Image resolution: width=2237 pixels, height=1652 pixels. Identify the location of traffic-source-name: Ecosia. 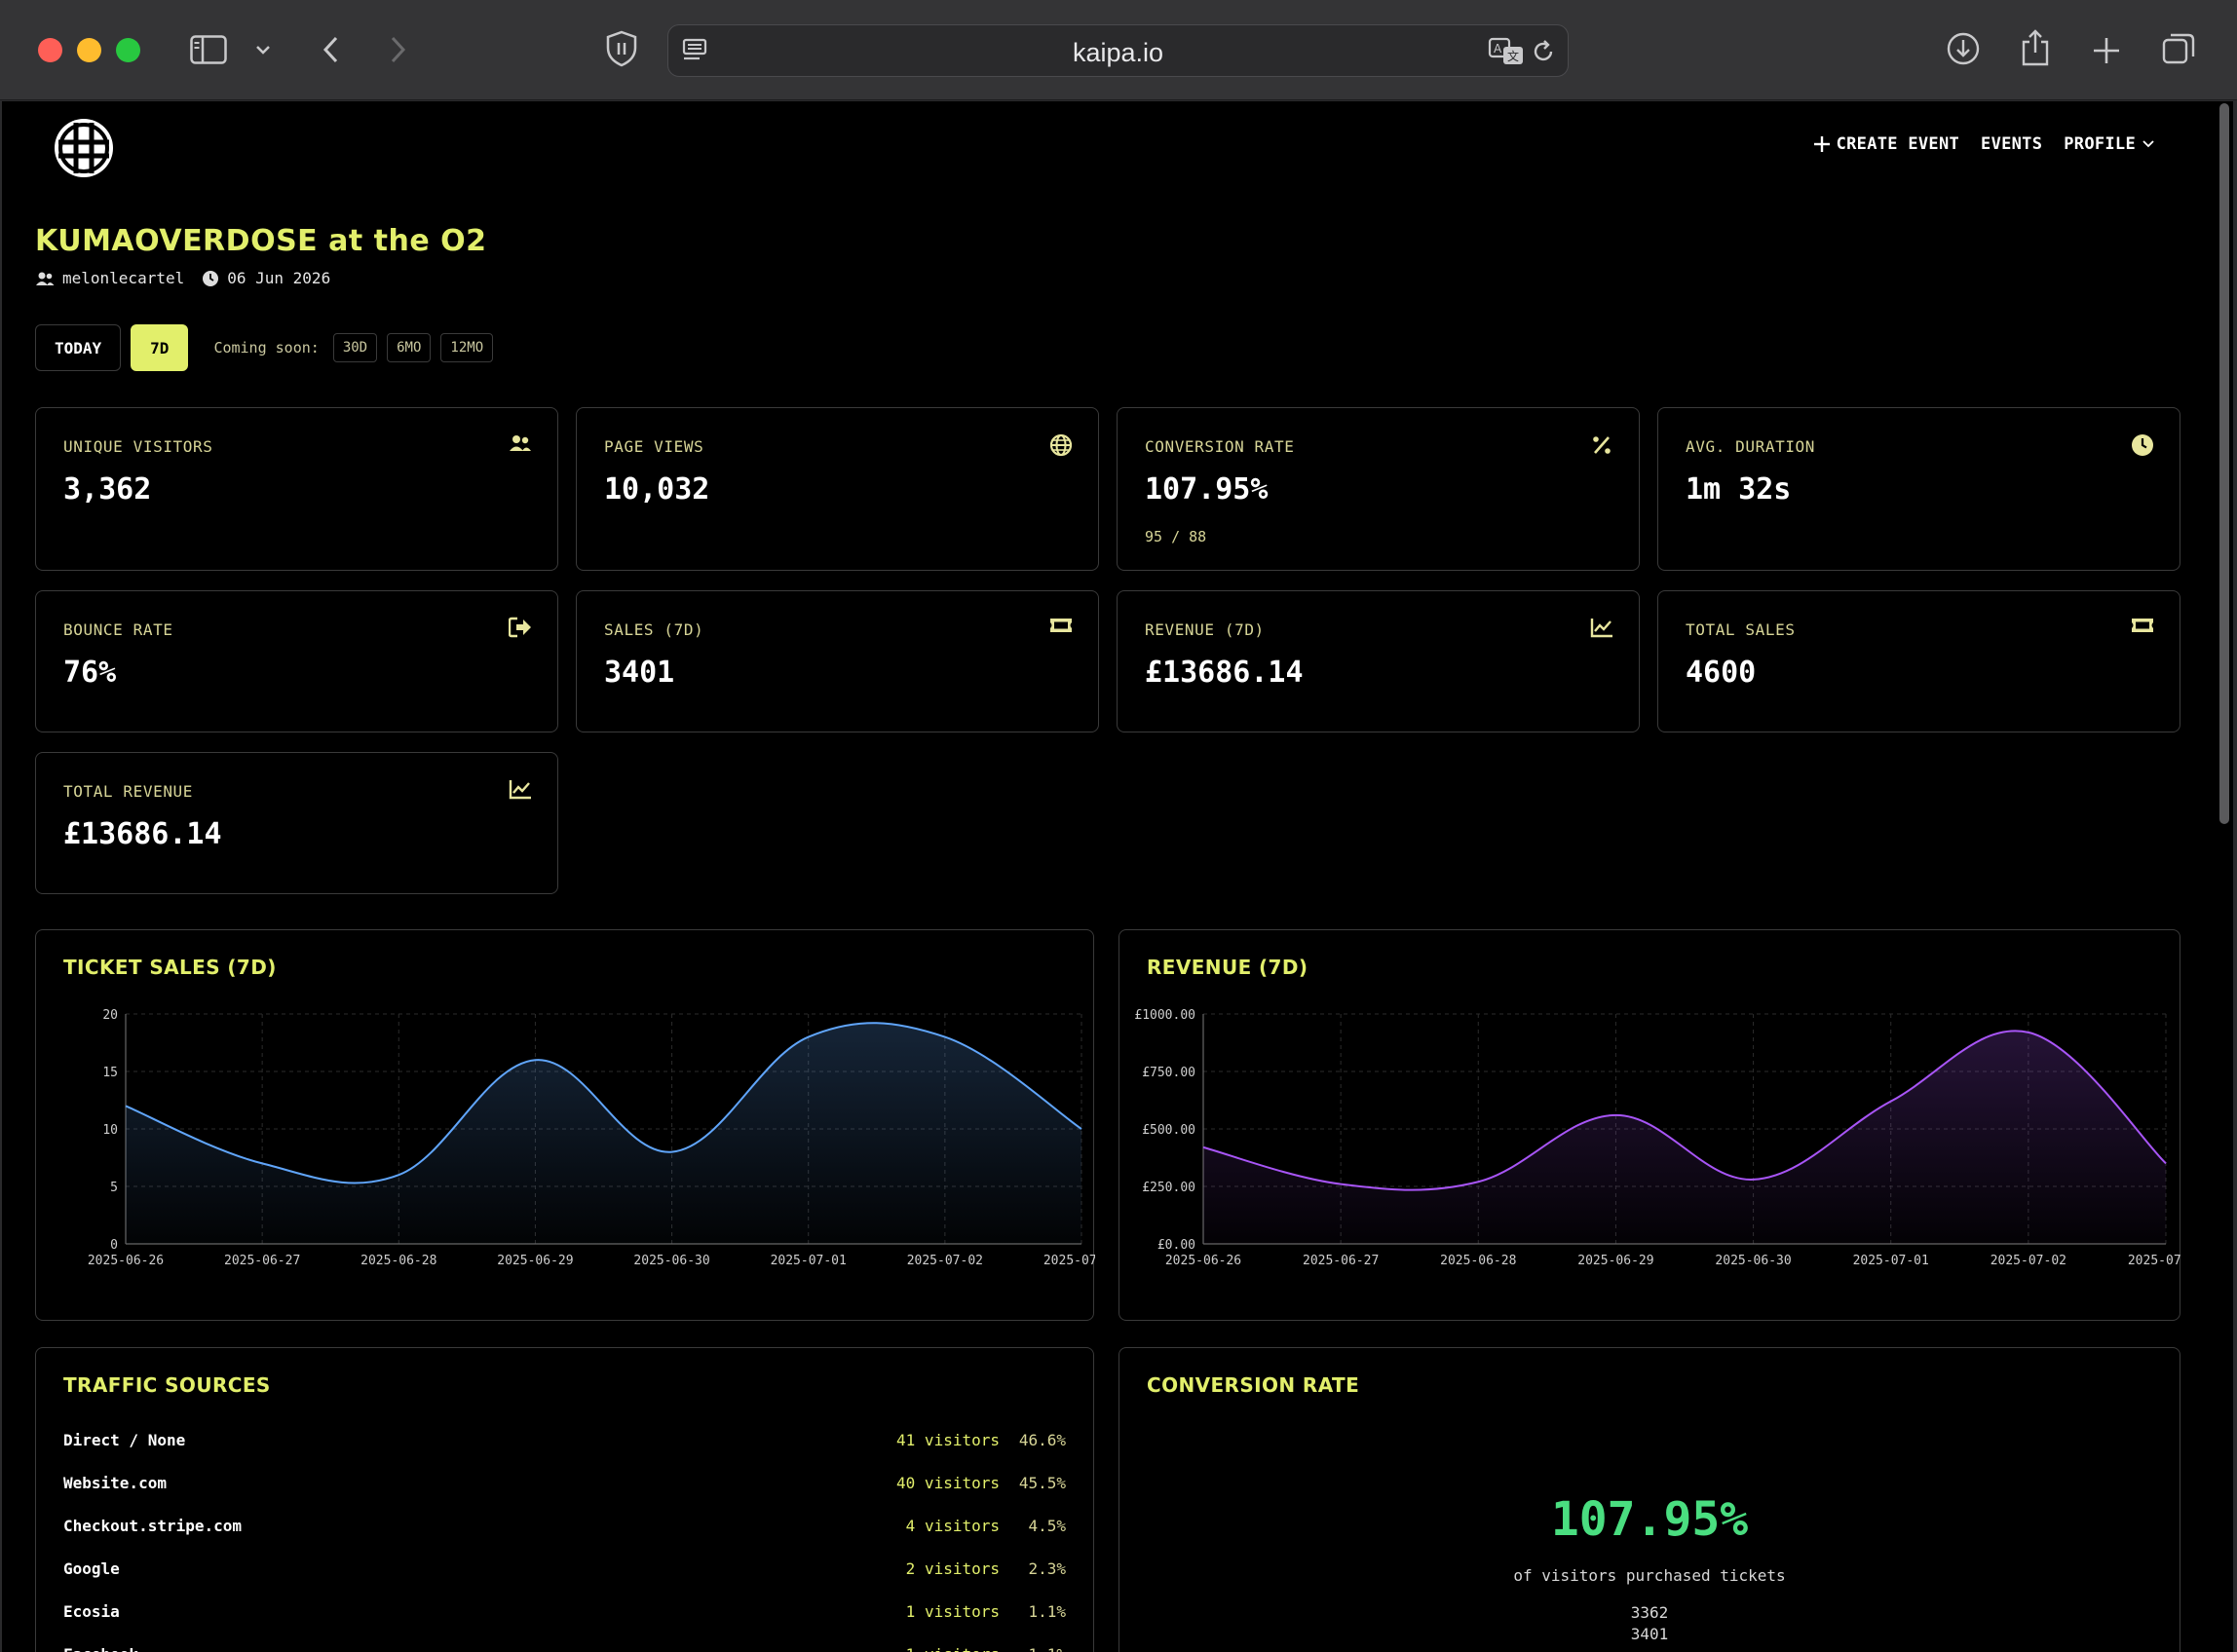
(91, 1611).